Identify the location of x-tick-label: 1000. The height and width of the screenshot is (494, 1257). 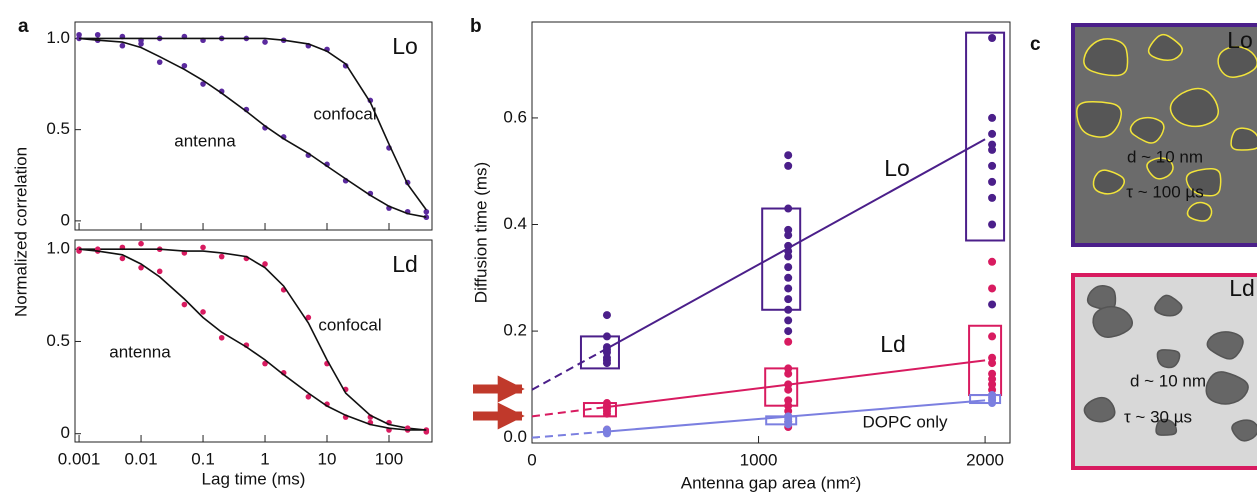
(759, 459).